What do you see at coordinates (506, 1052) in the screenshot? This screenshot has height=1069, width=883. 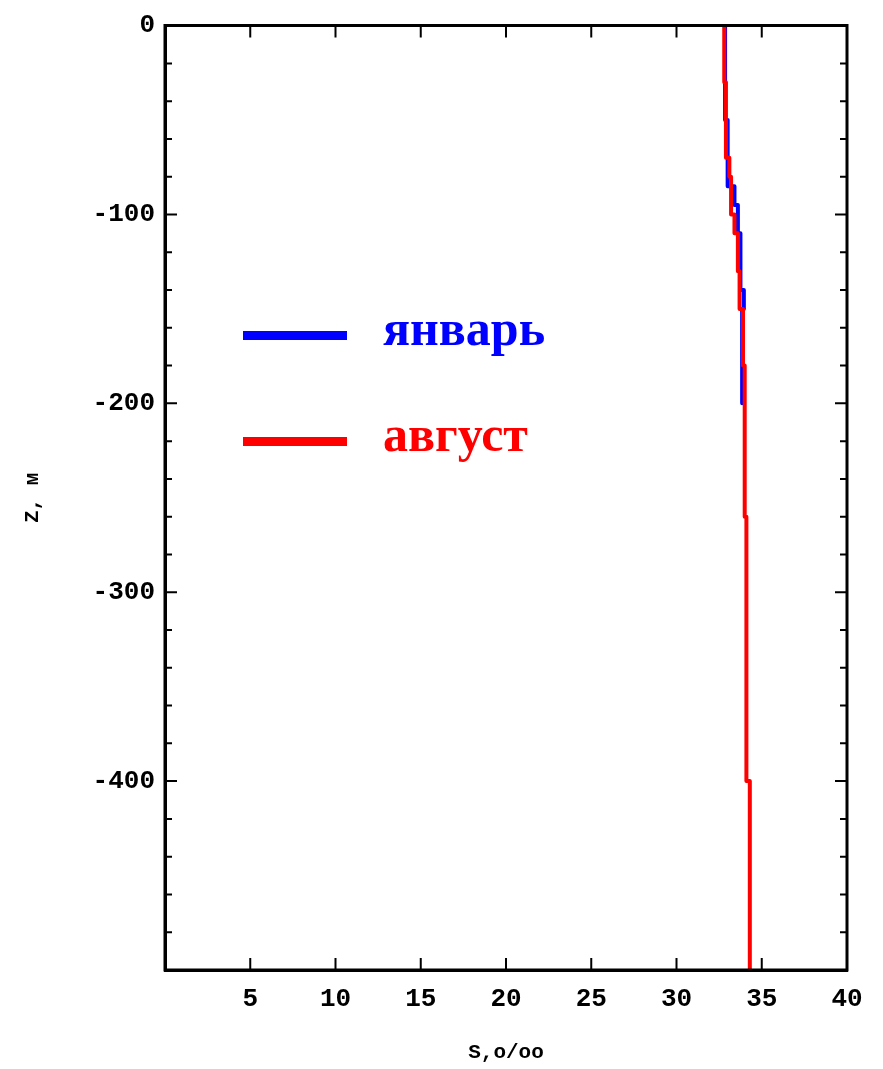 I see `x-axis-title: S,o/oo` at bounding box center [506, 1052].